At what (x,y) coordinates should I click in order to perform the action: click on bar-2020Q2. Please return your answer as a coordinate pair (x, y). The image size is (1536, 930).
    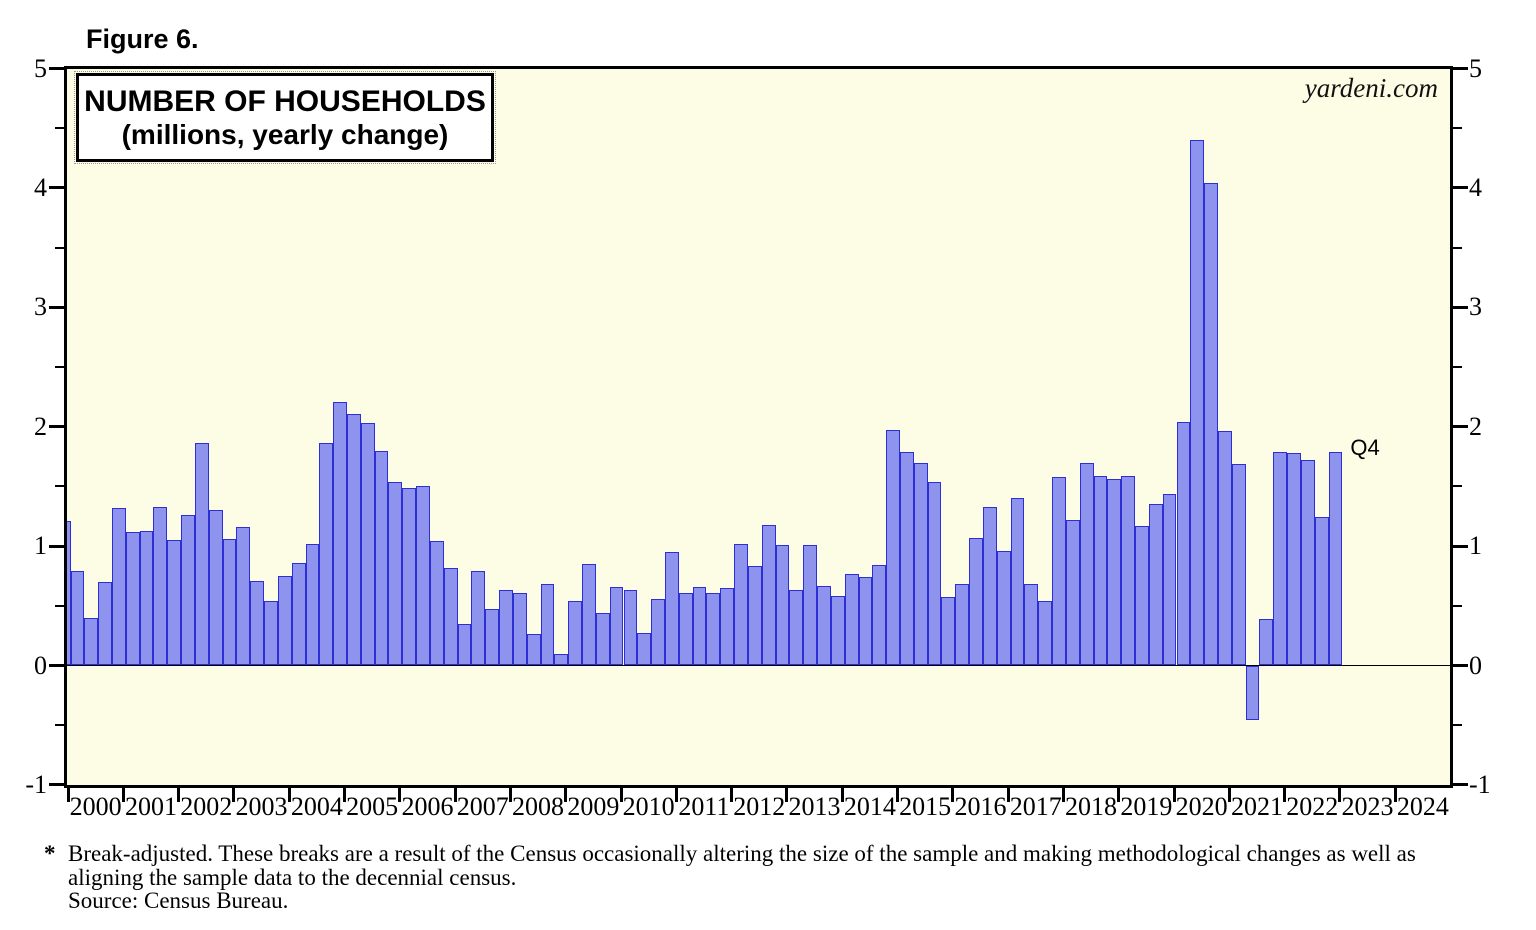
    Looking at the image, I should click on (1197, 403).